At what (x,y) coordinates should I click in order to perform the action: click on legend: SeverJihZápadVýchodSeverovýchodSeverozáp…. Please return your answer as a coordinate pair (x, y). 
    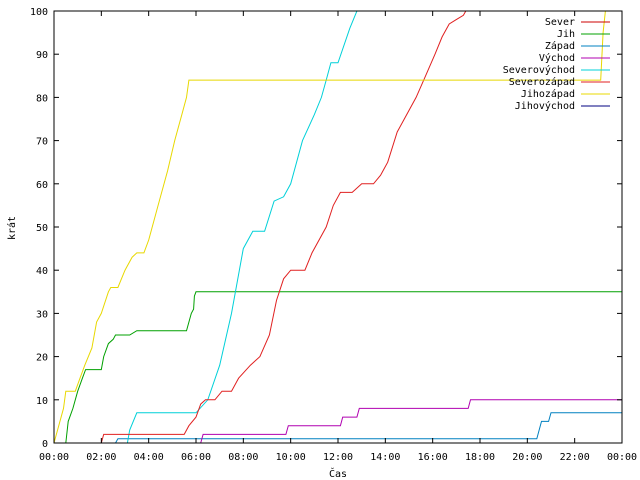
    Looking at the image, I should click on (556, 64).